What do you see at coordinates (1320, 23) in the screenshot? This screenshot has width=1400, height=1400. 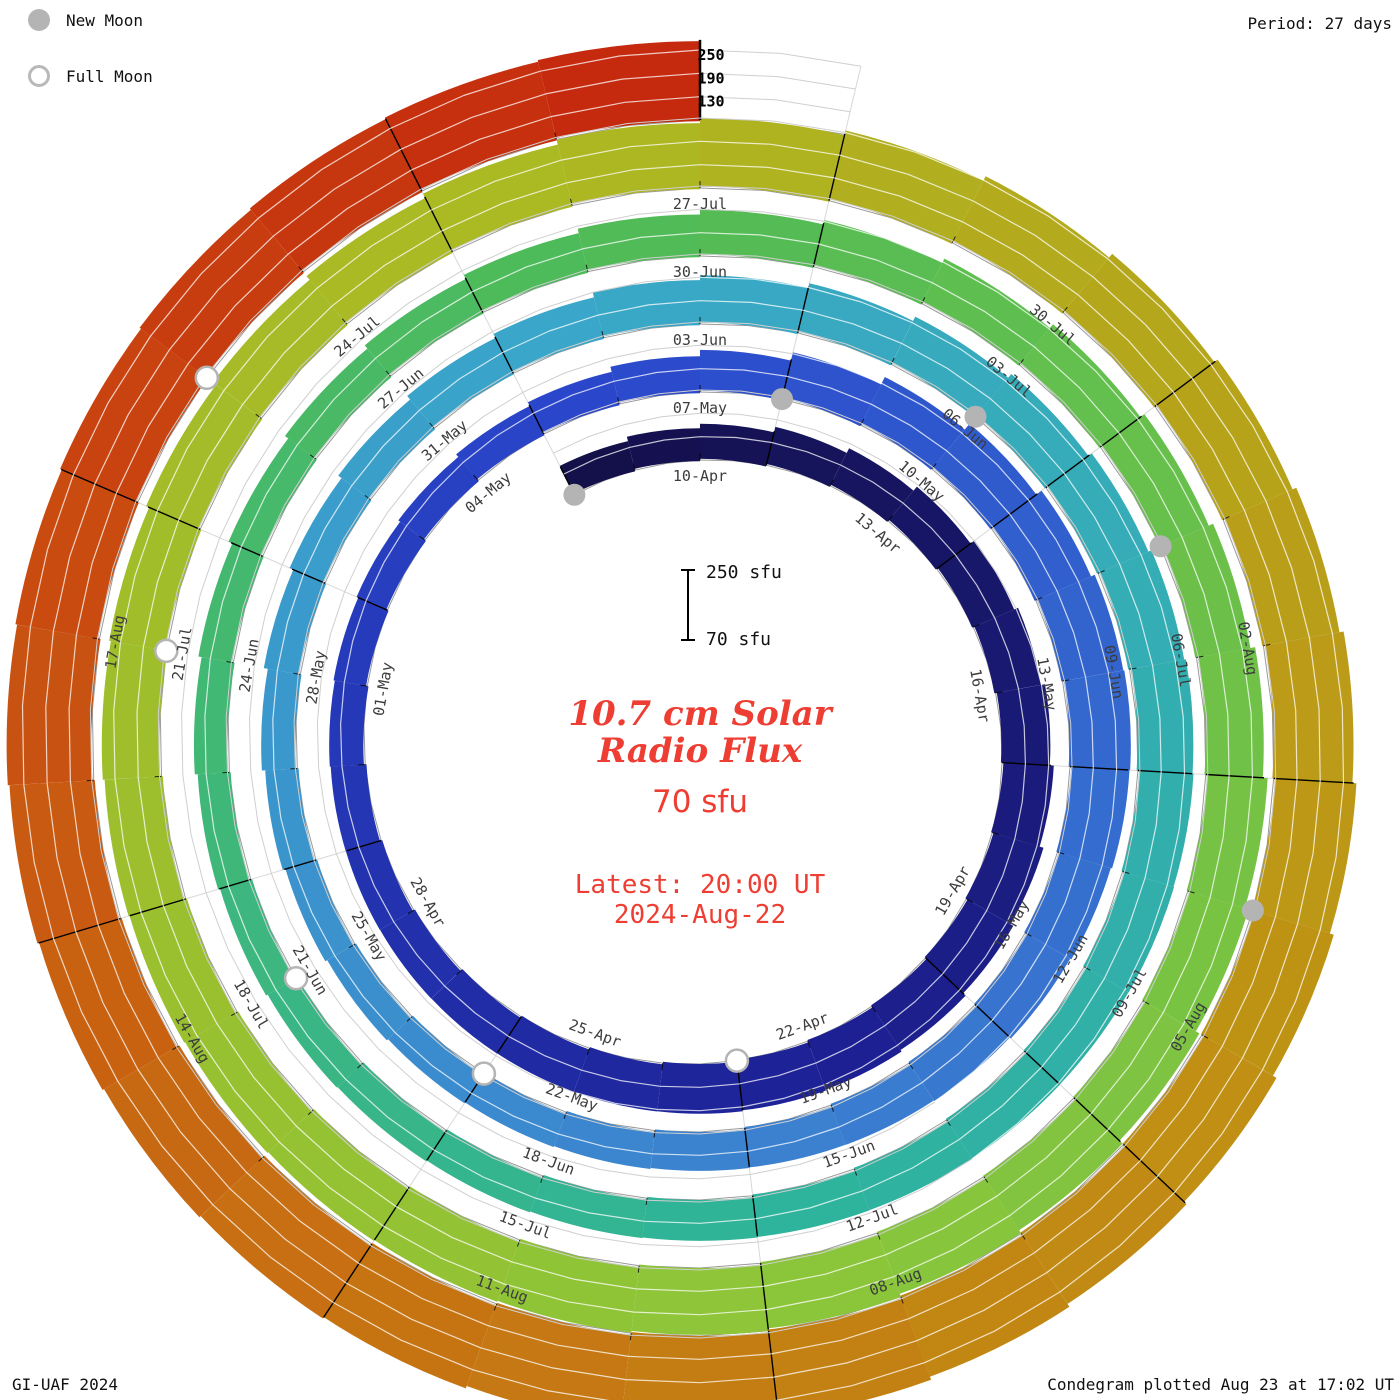 I see `period-label: Period: 27 days` at bounding box center [1320, 23].